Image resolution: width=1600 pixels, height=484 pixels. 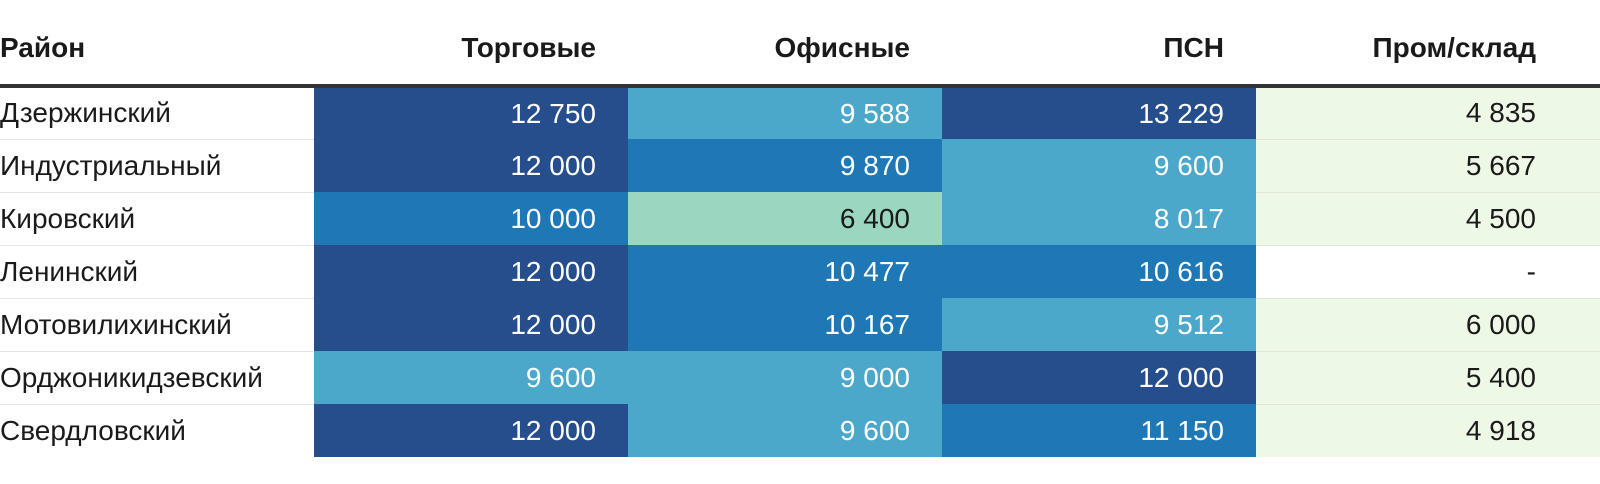 What do you see at coordinates (471, 112) in the screenshot?
I see `value-cell: 12 750` at bounding box center [471, 112].